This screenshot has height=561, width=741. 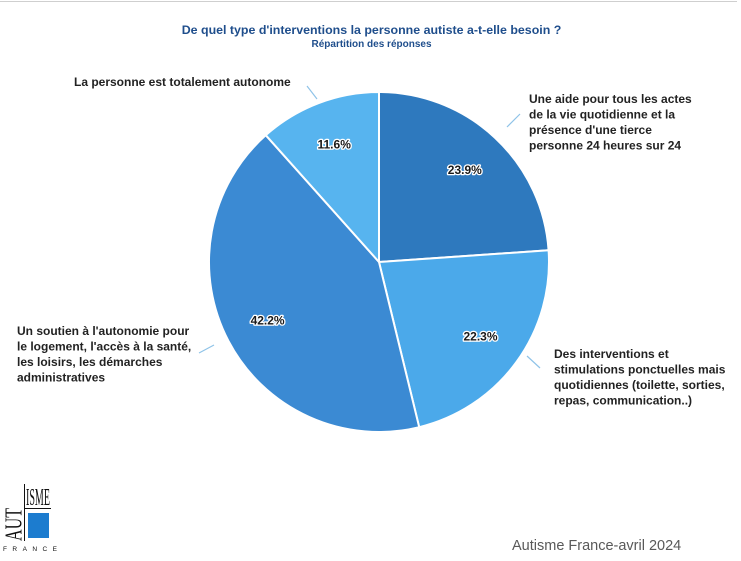 I want to click on chart-subtitle: Répartition des réponses, so click(x=371, y=44).